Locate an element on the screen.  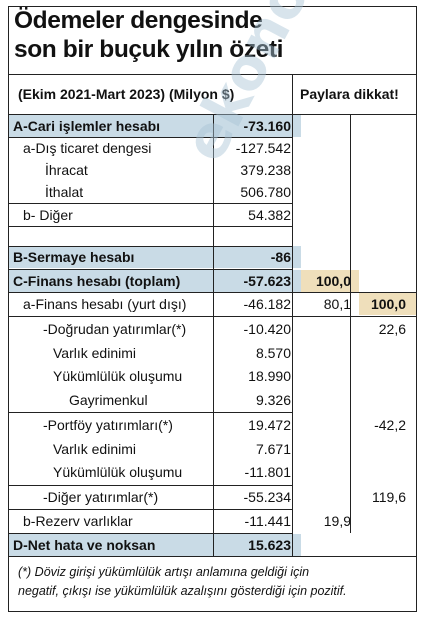
row-share-foreign: -42,2 is located at coordinates (390, 425).